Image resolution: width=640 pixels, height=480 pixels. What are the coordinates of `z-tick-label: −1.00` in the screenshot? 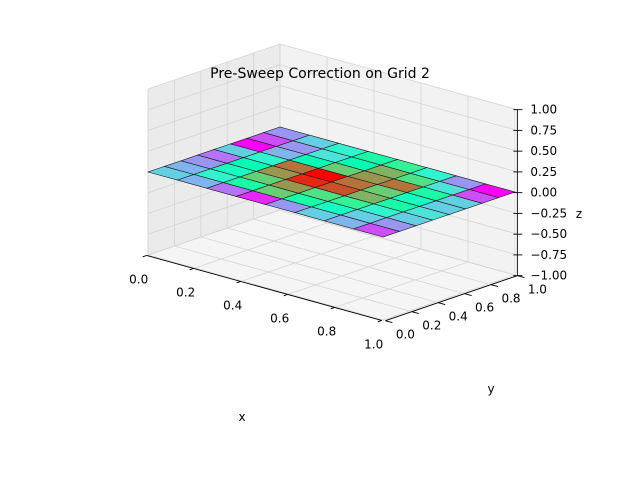 It's located at (548, 276).